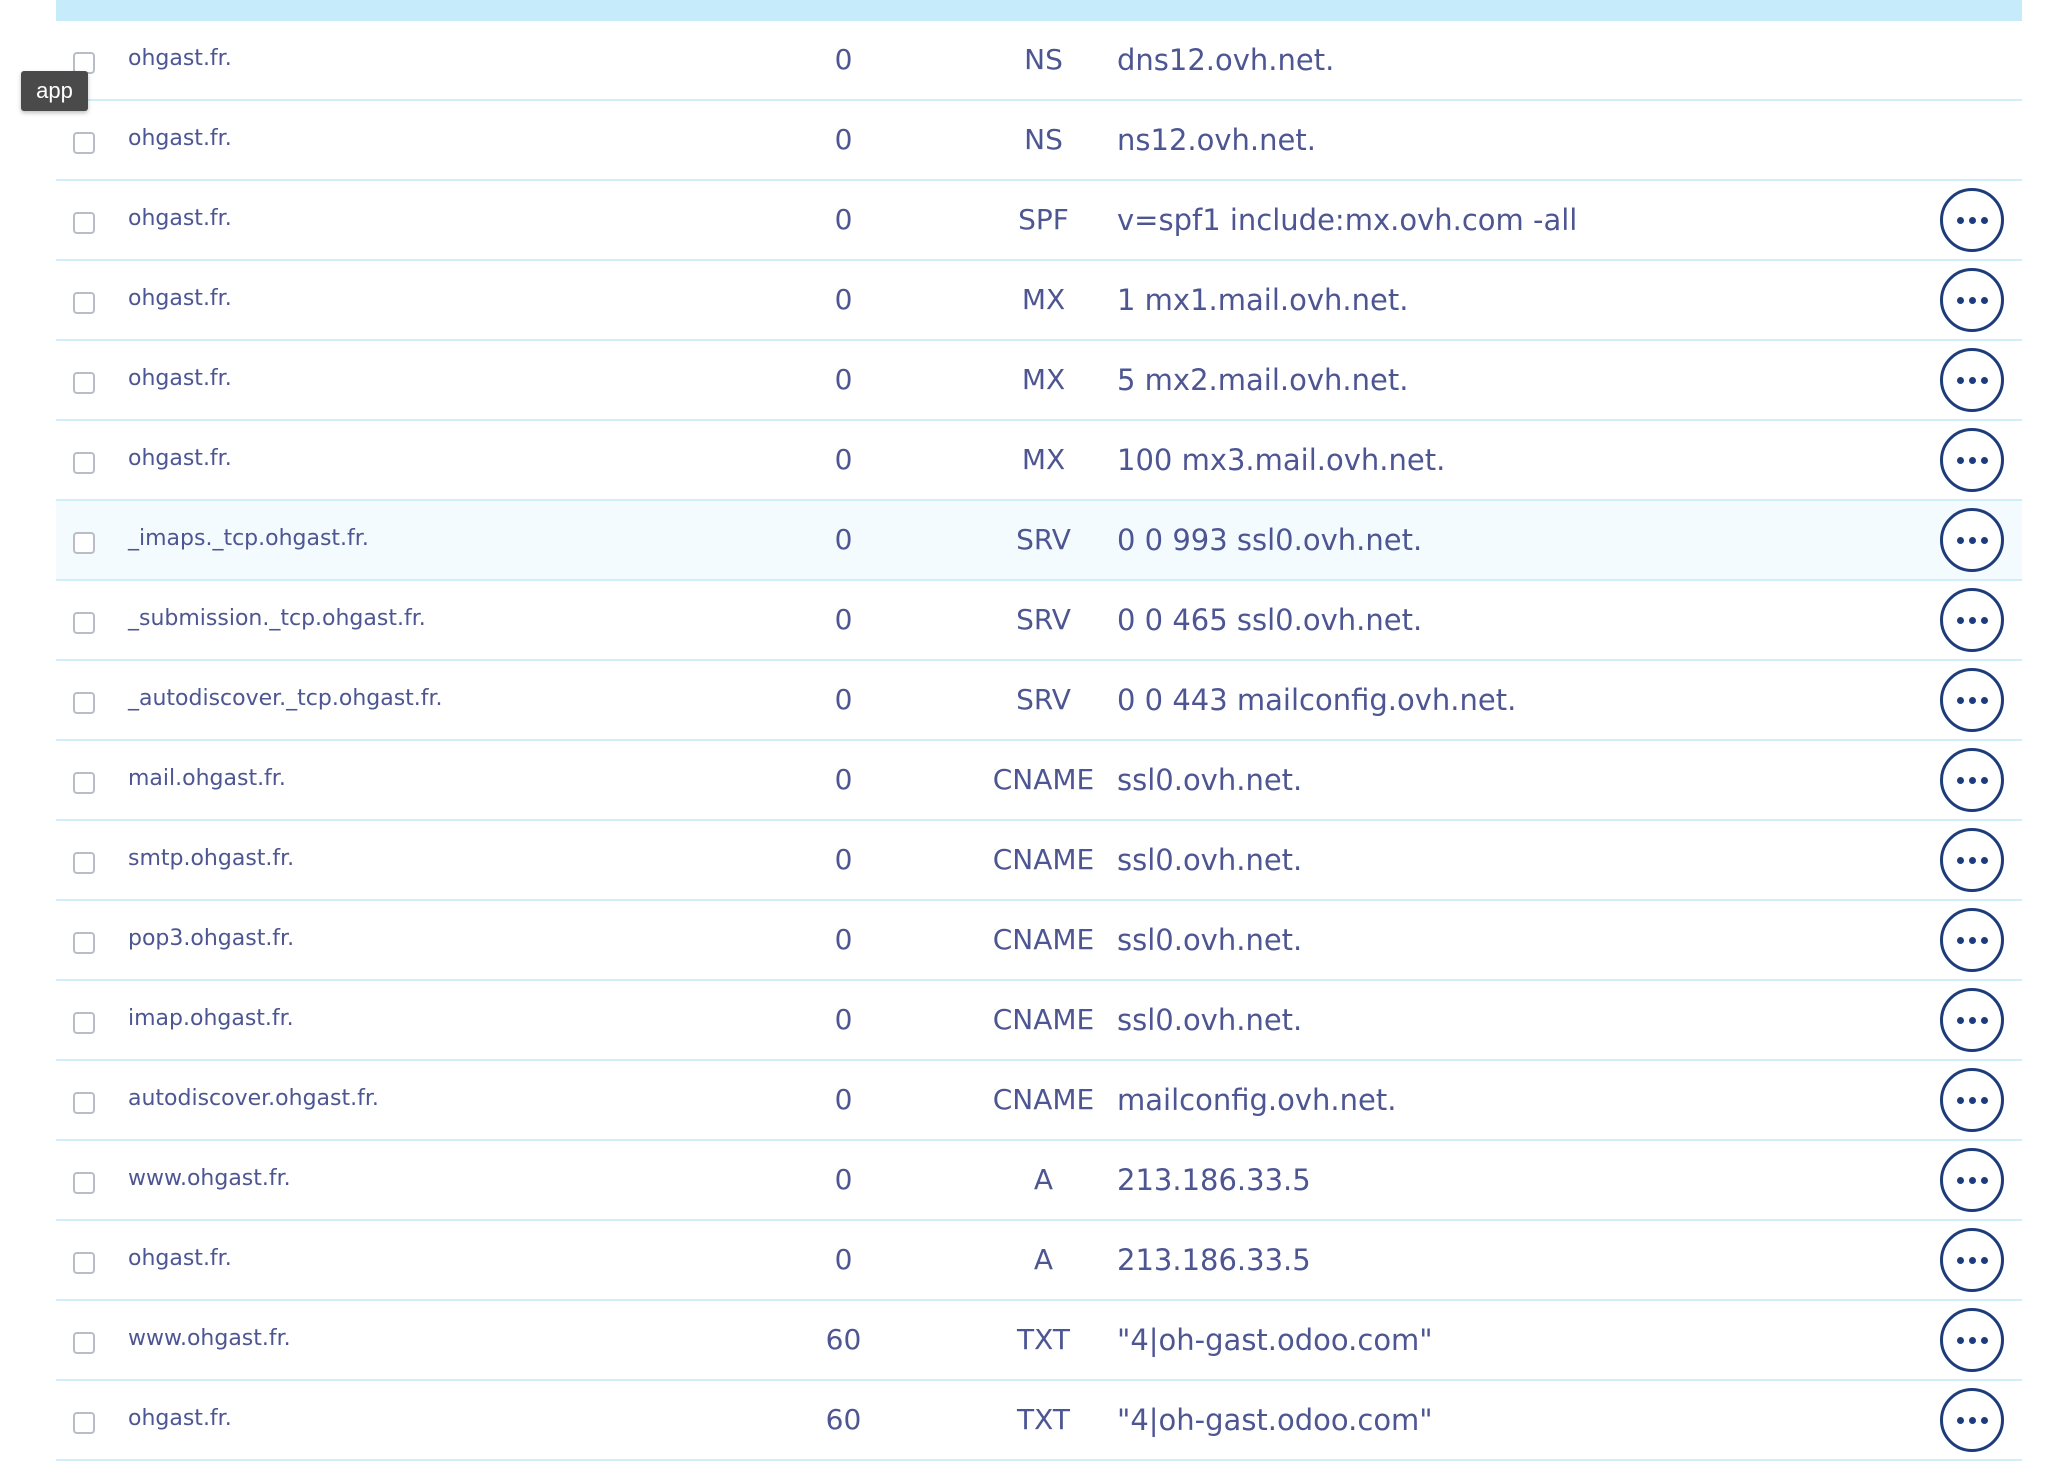 This screenshot has width=2054, height=1480. Describe the element at coordinates (1281, 460) in the screenshot. I see `record-target: 100 mx3.mail.ovh.net.` at that location.